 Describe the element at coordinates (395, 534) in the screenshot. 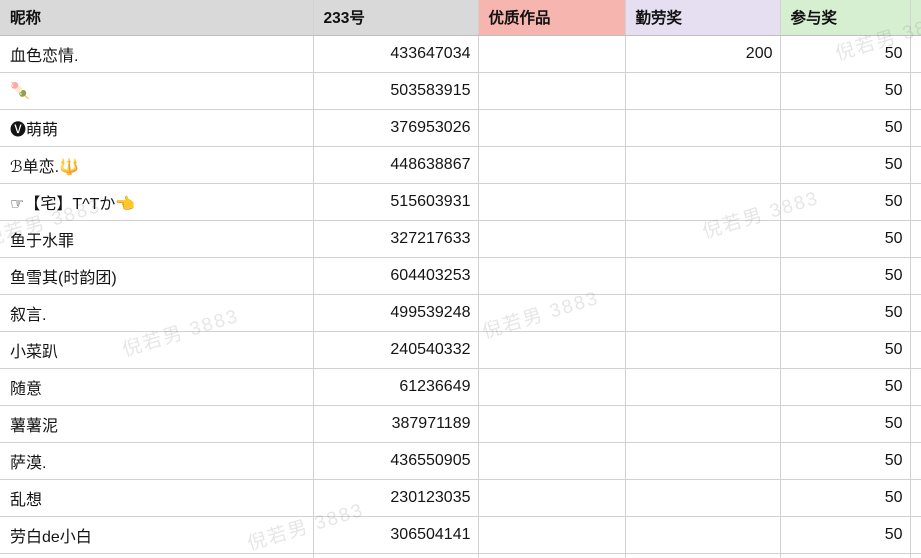

I see `cell-qq: 306504141` at that location.